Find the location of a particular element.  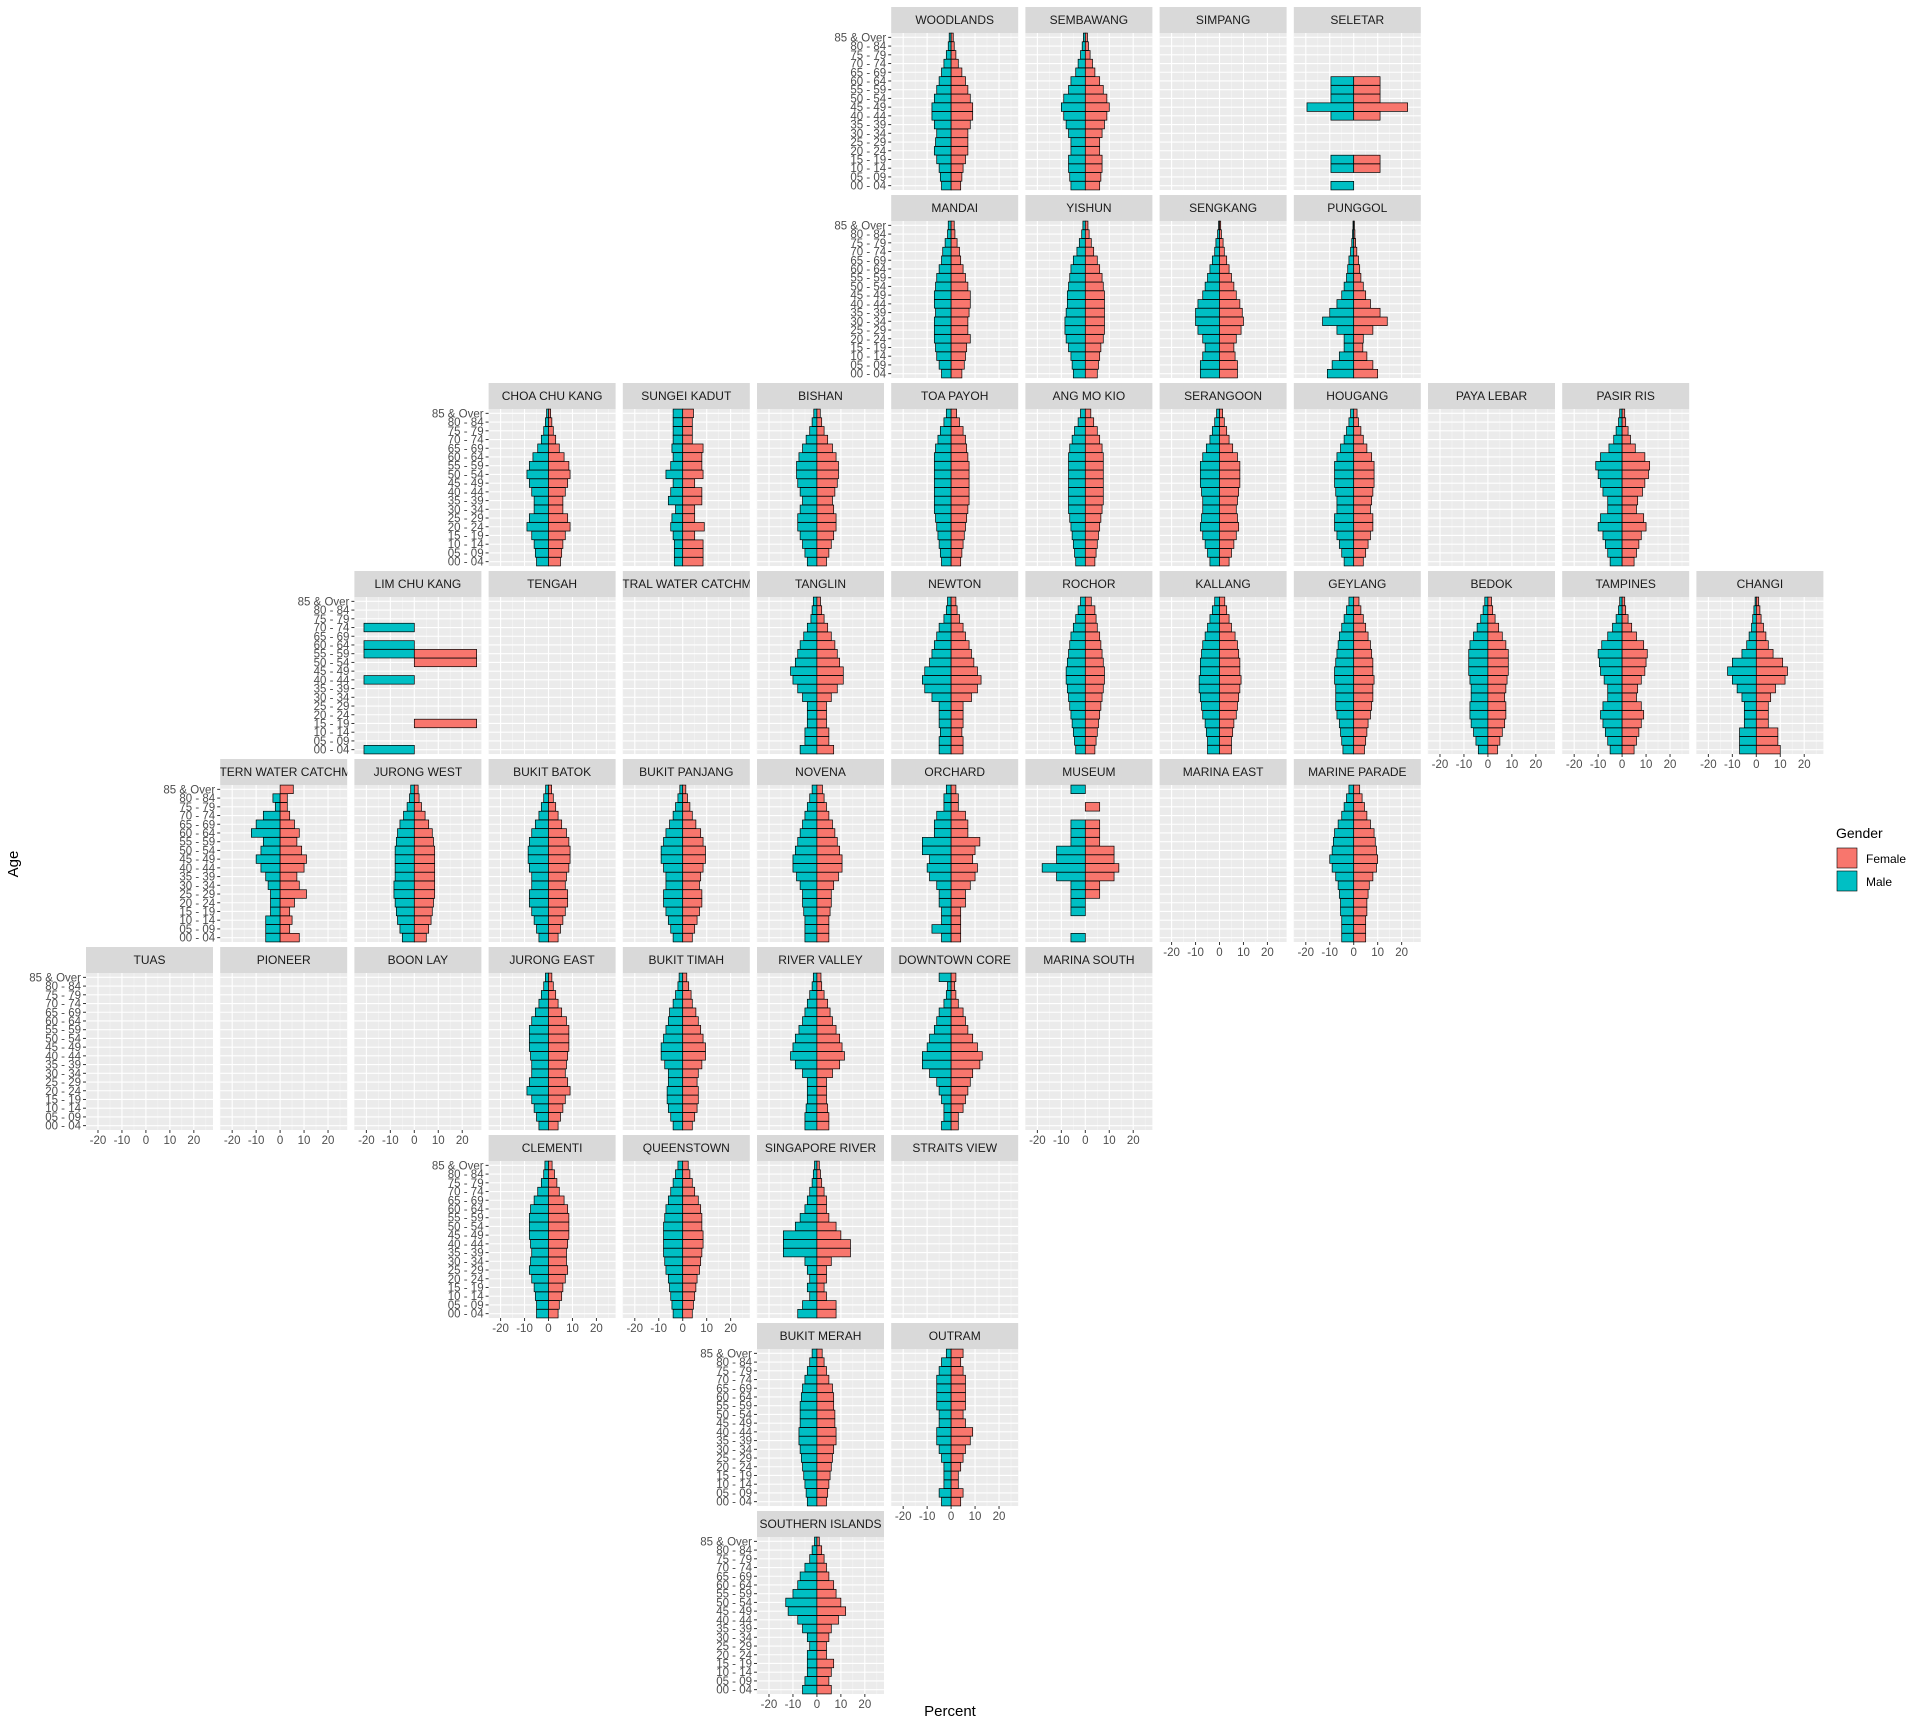

legend-female-key is located at coordinates (1847, 858).